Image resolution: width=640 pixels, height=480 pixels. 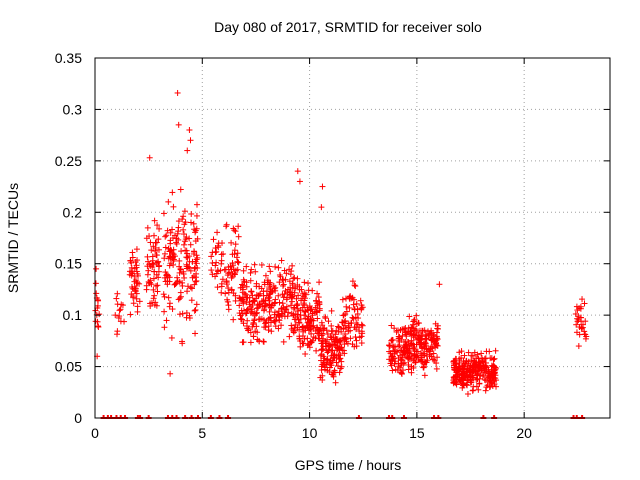 I want to click on y-tick-label: 0.05, so click(x=68, y=367).